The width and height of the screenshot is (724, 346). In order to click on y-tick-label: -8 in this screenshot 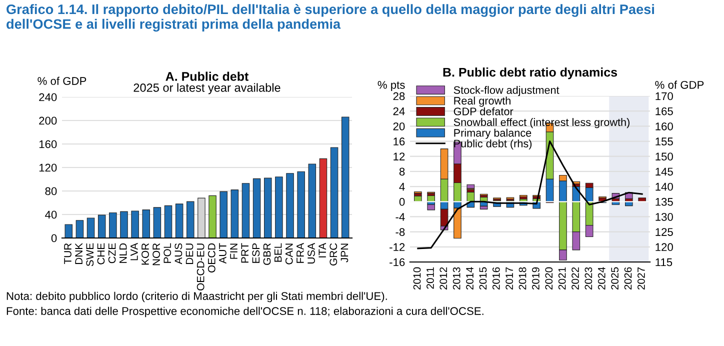, I will do `click(400, 232)`.